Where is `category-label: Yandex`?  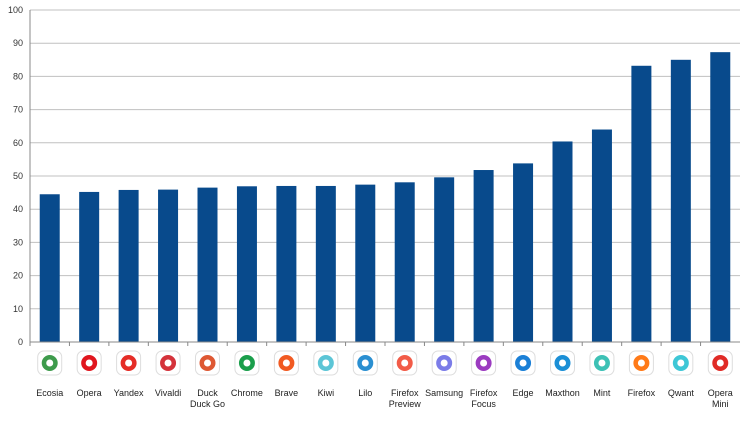
category-label: Yandex is located at coordinates (129, 393).